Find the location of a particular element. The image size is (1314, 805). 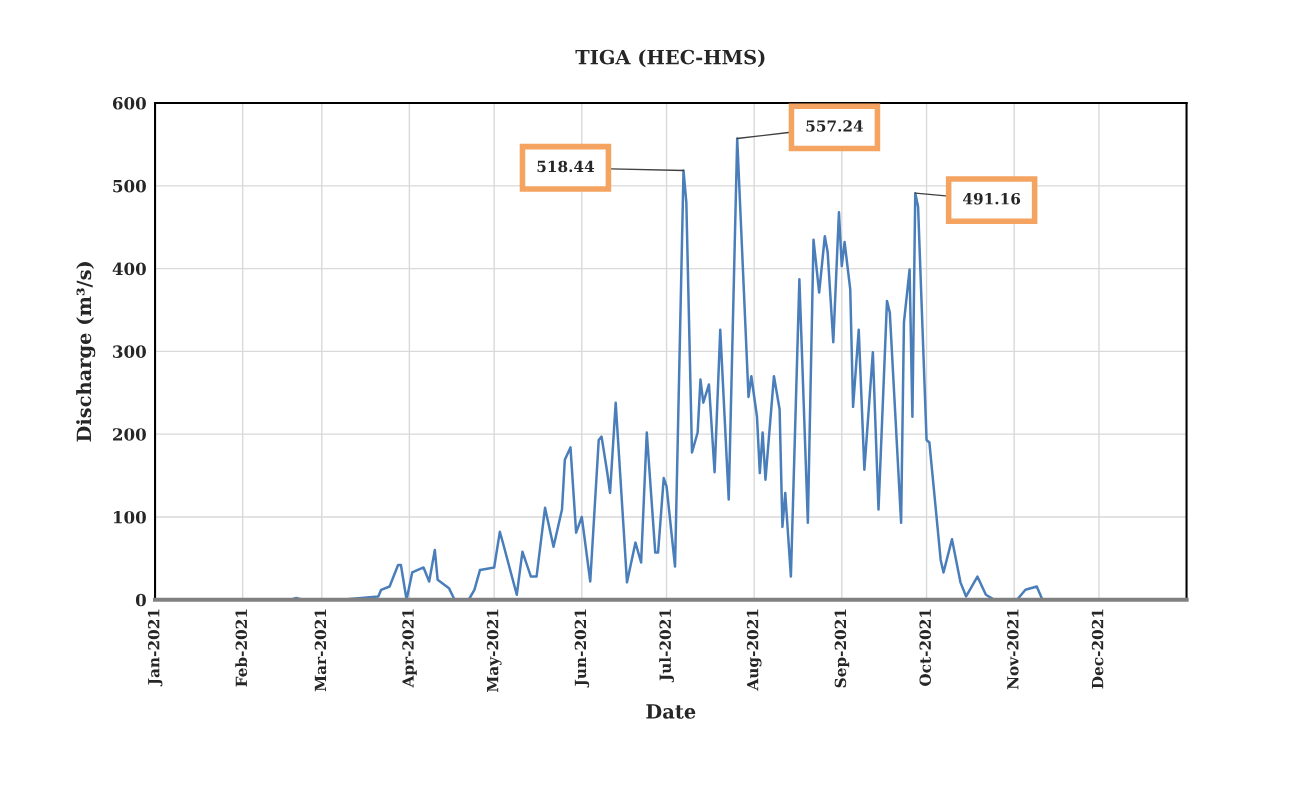

x-tick-label: Jan-2021 is located at coordinates (155, 648).